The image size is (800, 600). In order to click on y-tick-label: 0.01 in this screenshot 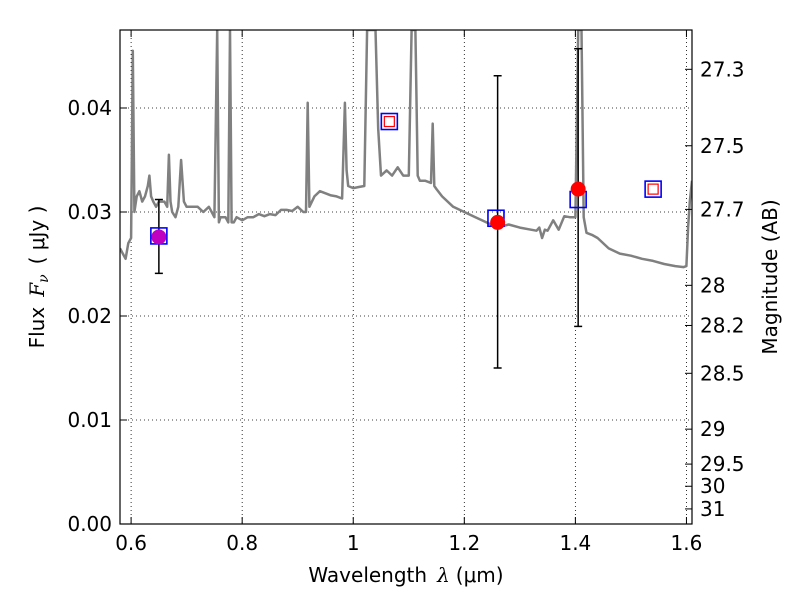, I will do `click(89, 420)`.